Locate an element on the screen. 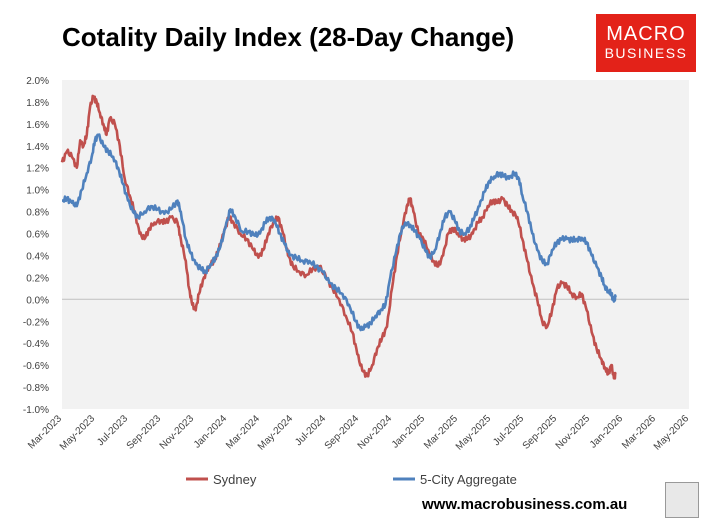 The width and height of the screenshot is (711, 525). x-tick-label: May-2026 is located at coordinates (672, 433).